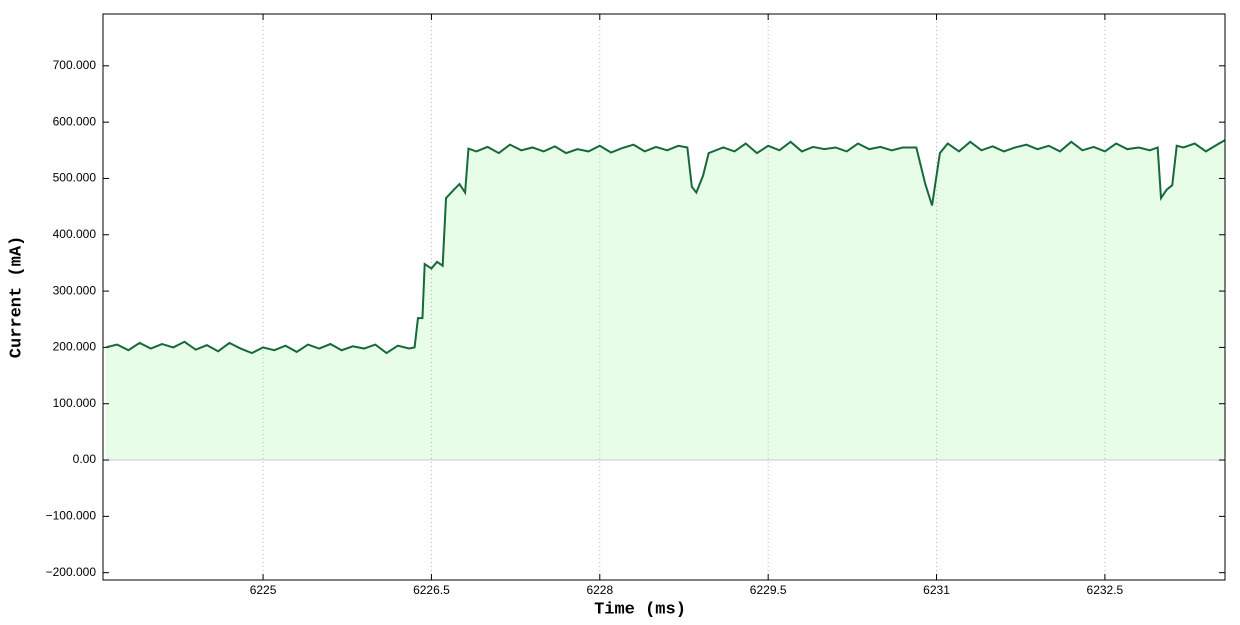  I want to click on y-axis-title: Current (mA), so click(16, 297).